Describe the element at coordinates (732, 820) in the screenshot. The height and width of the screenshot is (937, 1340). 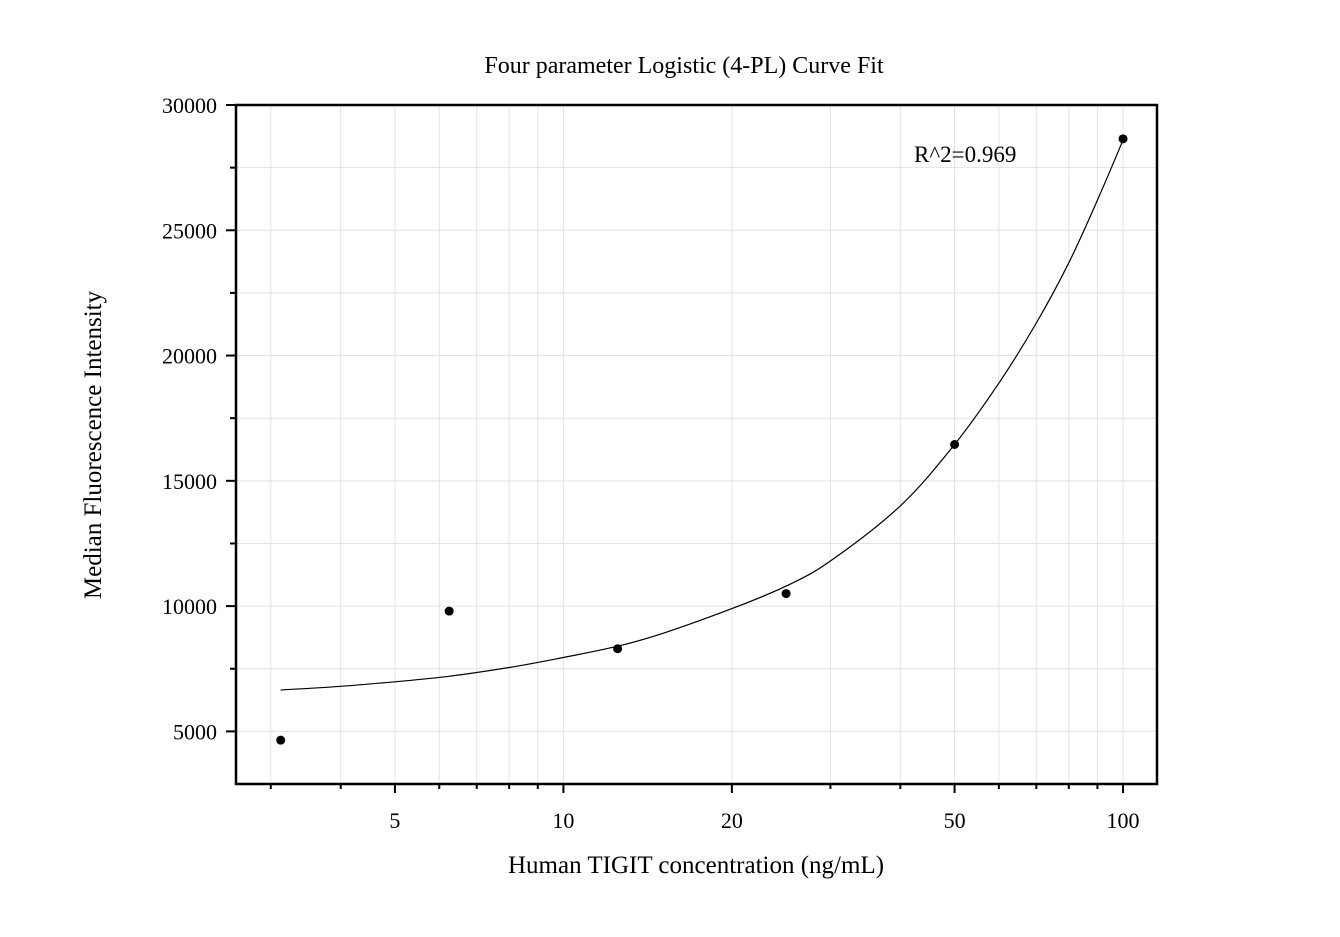
I see `x-tick-label: 20` at that location.